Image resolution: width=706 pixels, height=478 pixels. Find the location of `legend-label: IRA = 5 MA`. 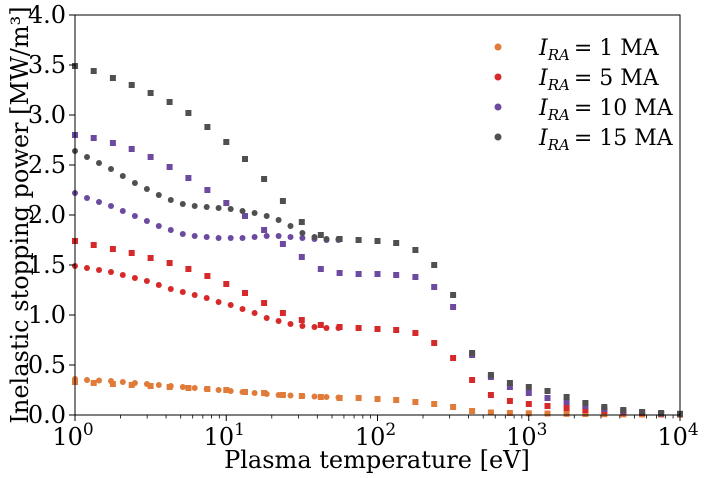

legend-label: IRA = 5 MA is located at coordinates (599, 80).